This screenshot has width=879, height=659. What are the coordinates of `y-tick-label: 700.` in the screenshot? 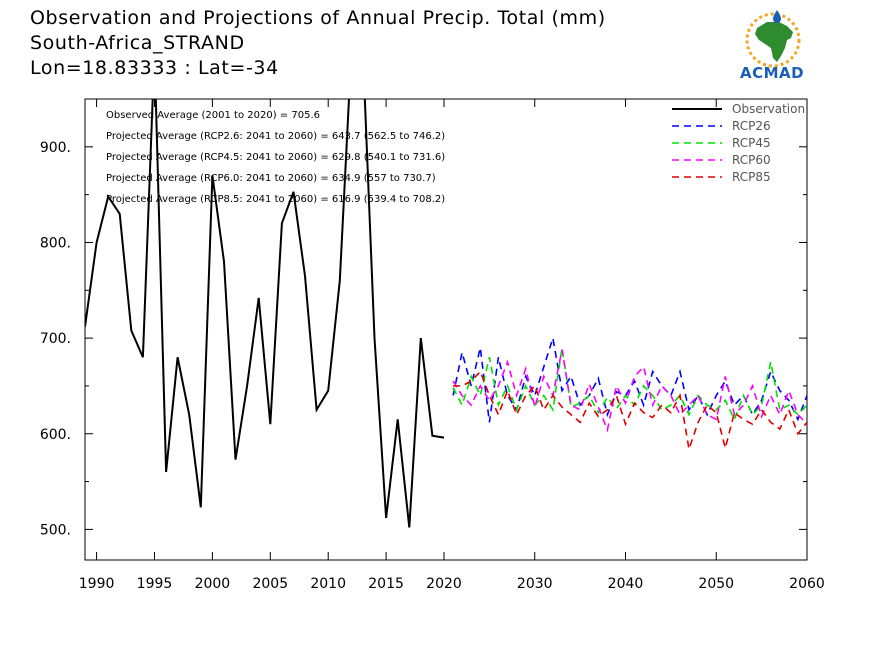 It's located at (55, 339).